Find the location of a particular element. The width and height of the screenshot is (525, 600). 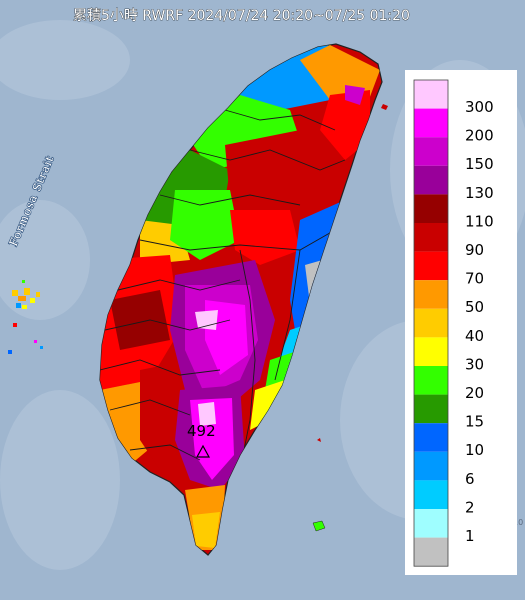

zone-hsinchu-red is located at coordinates (265, 237).